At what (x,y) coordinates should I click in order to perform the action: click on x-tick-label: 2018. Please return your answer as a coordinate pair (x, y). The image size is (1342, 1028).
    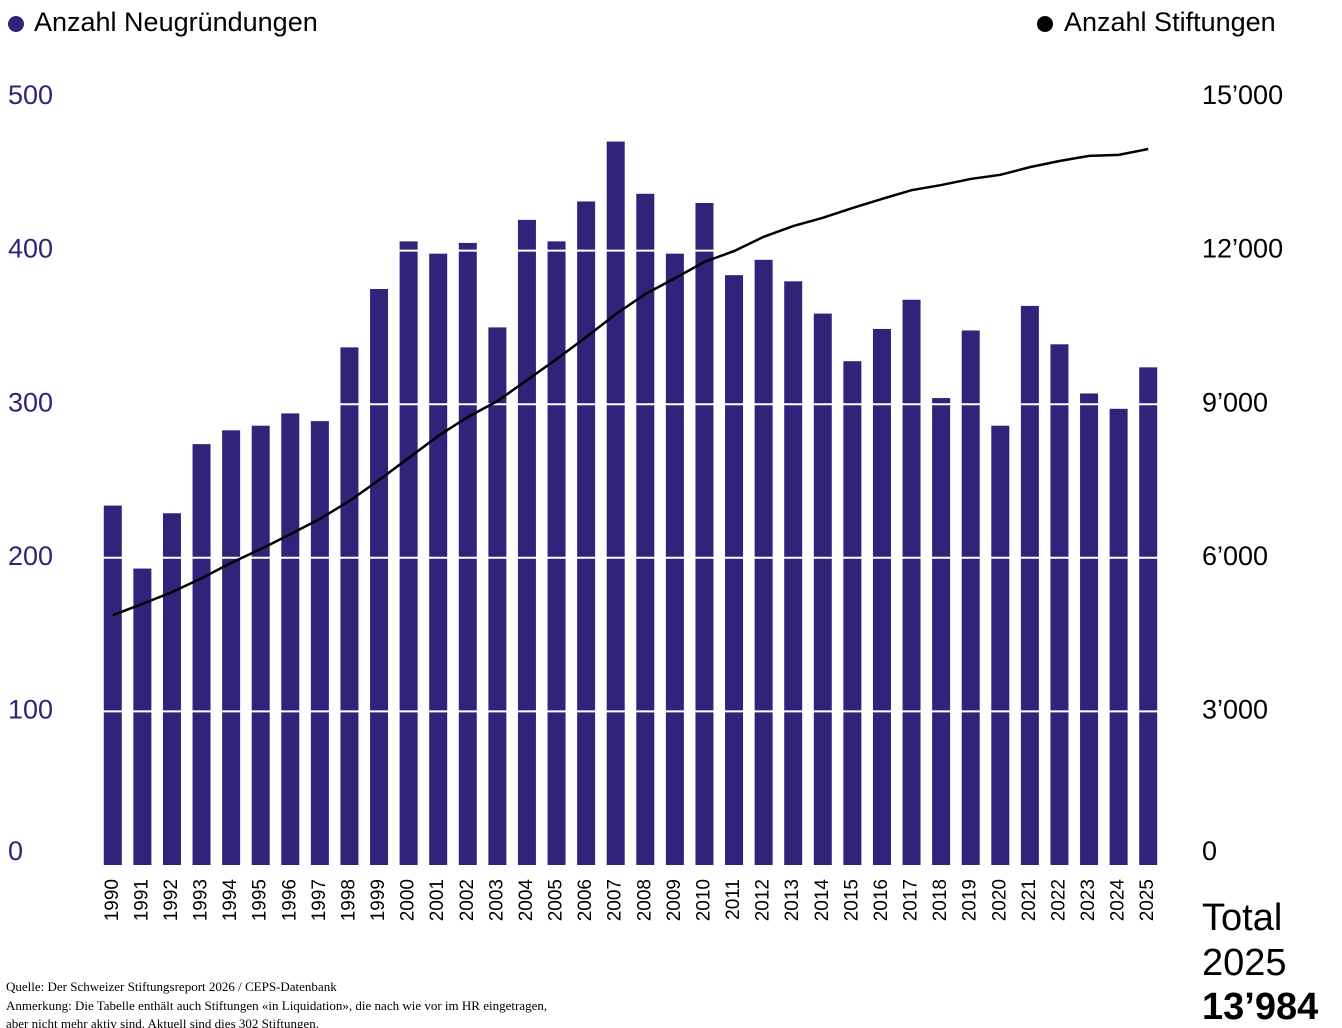
    Looking at the image, I should click on (940, 900).